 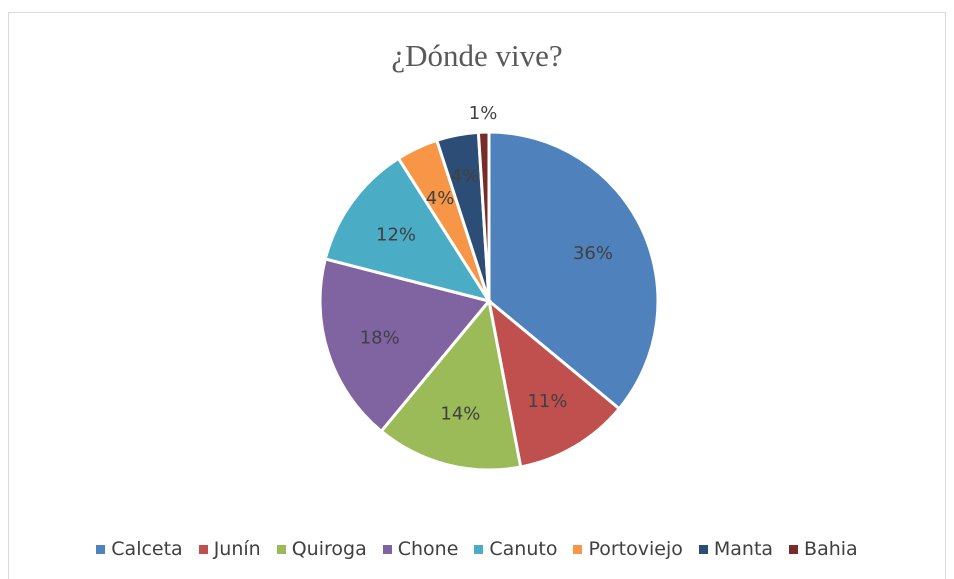 I want to click on pie-slice-canuto, so click(x=408, y=230).